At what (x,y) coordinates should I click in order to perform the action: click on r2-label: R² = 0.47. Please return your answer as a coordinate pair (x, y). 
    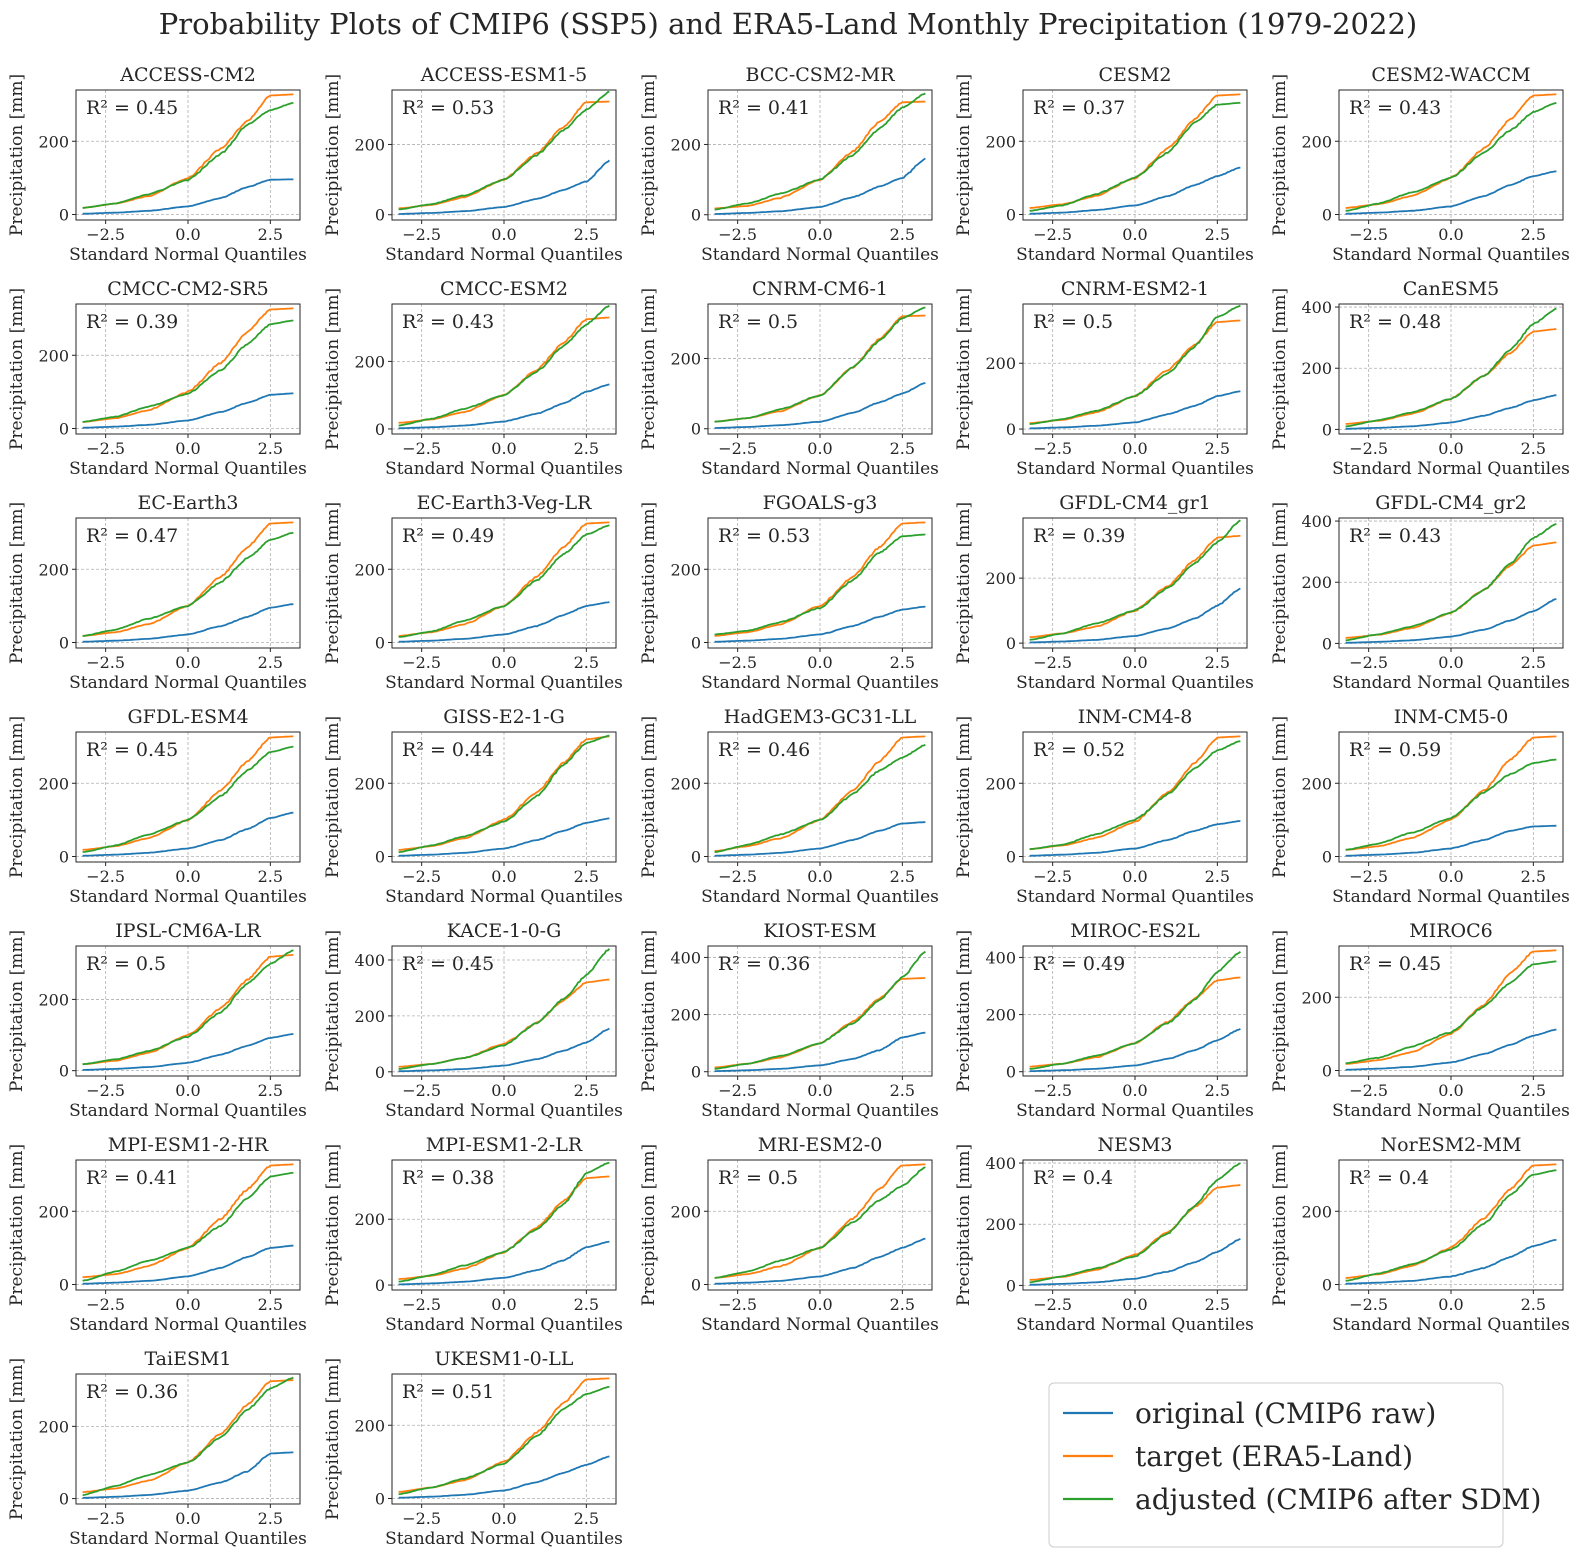
    Looking at the image, I should click on (132, 536).